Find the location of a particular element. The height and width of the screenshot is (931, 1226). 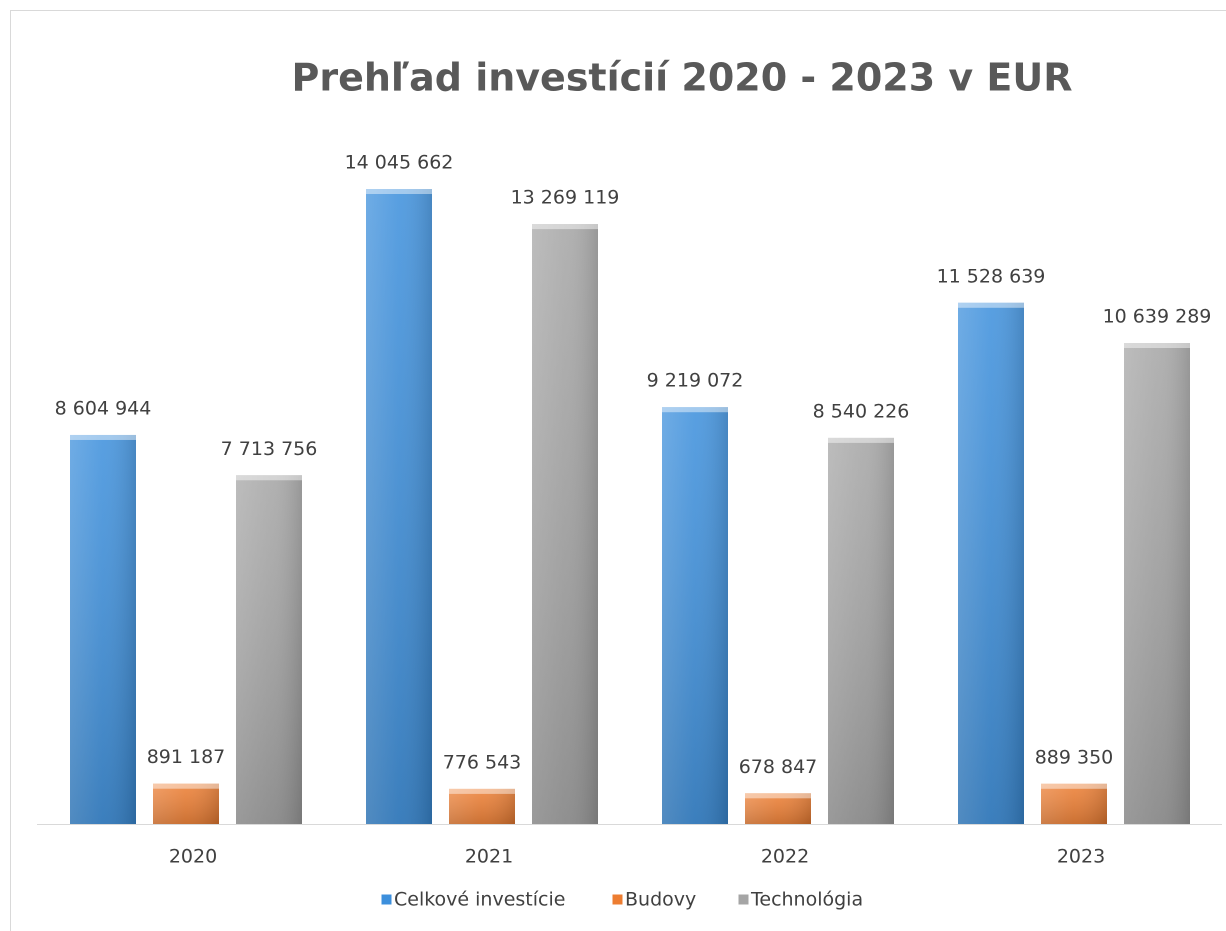

chart-title: Prehľad investícií 2020 - 2023 v EUR is located at coordinates (681, 78).